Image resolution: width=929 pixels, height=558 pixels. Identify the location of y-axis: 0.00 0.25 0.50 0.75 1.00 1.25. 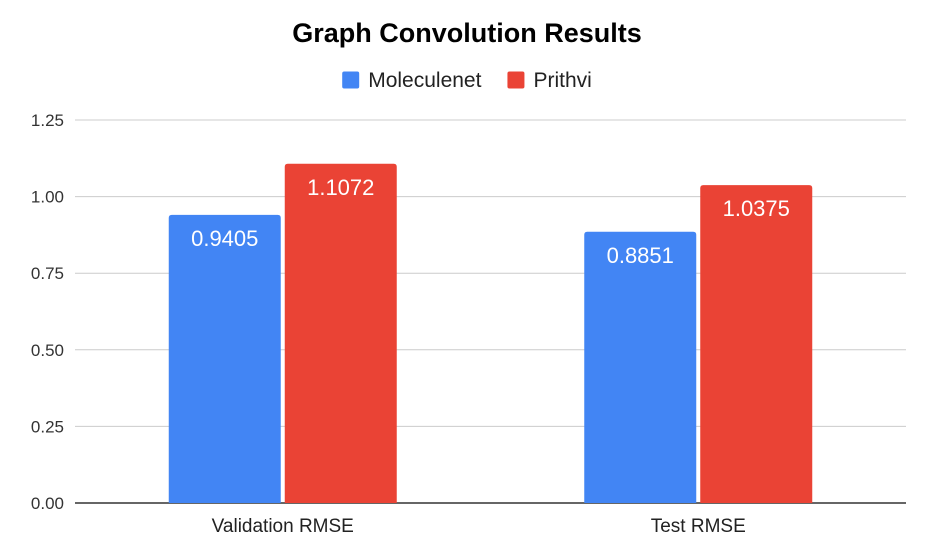
(47, 312).